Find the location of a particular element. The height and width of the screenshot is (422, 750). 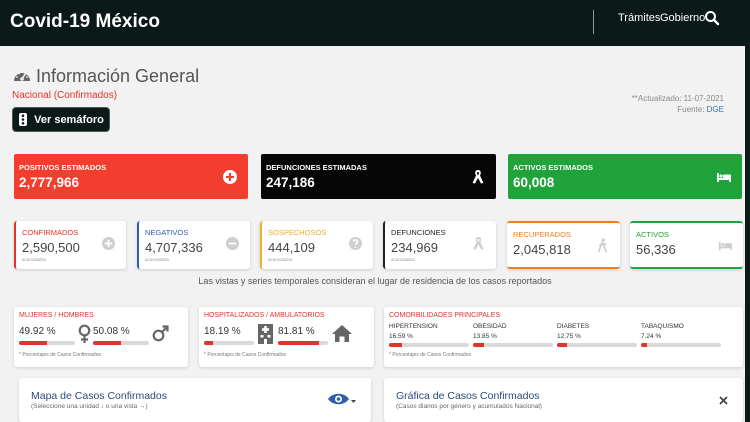

map-card-title: Mapa de Casos Confirmados is located at coordinates (99, 396).